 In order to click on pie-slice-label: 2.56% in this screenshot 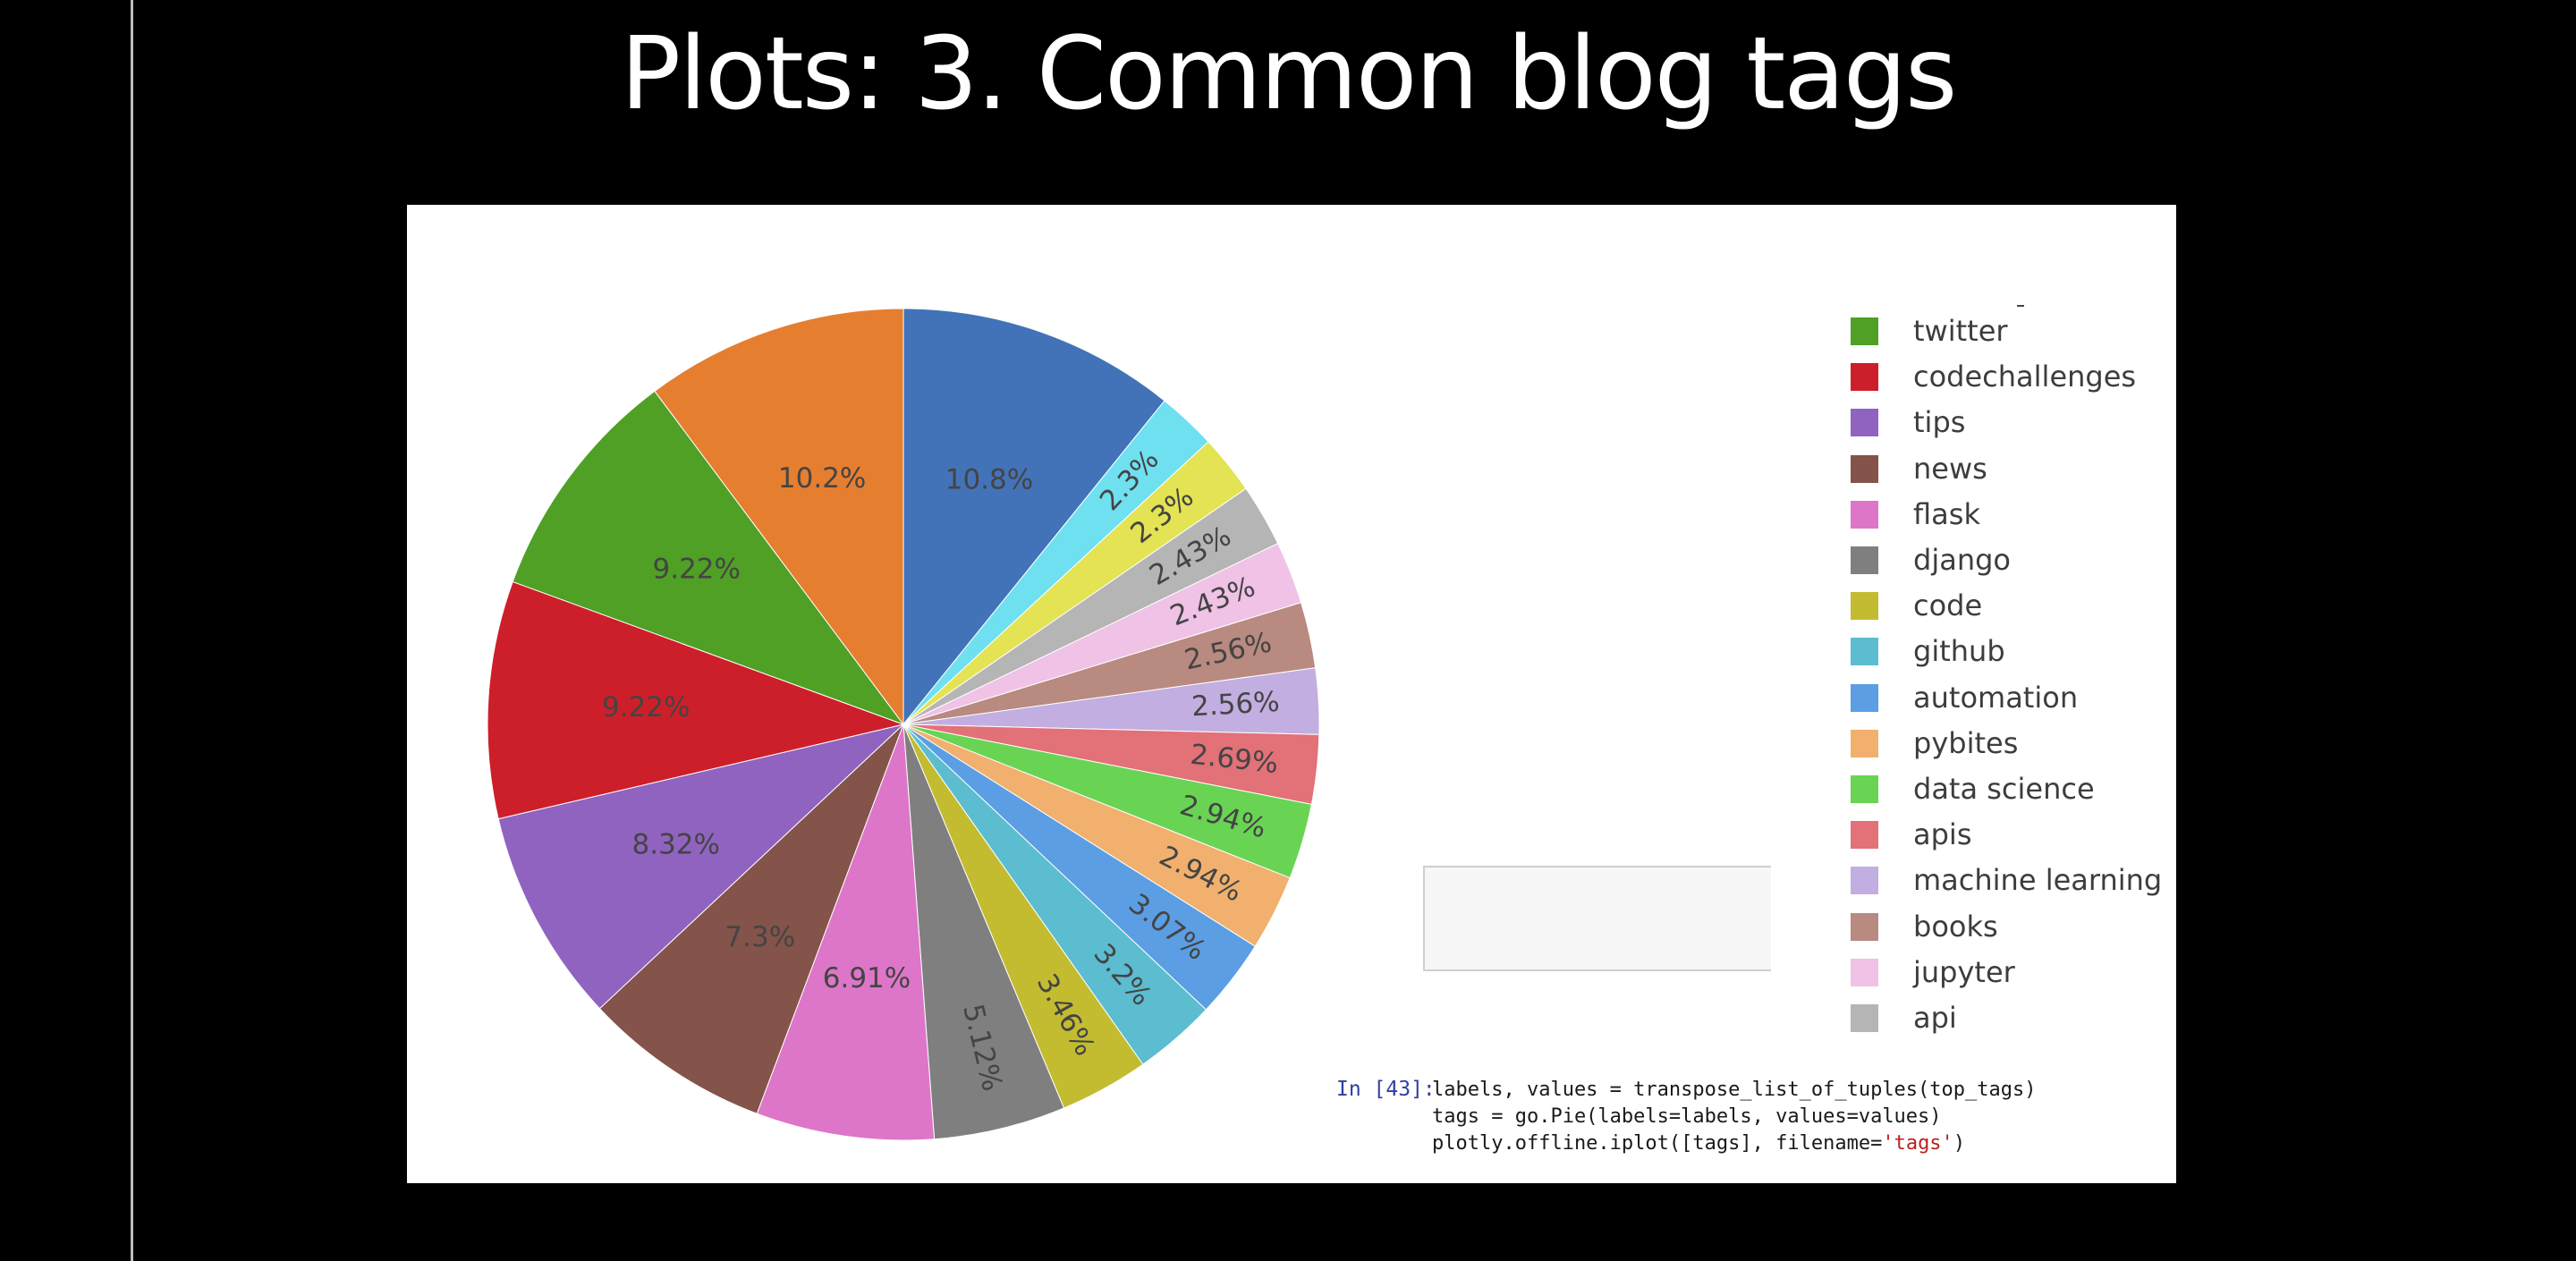, I will do `click(1235, 705)`.